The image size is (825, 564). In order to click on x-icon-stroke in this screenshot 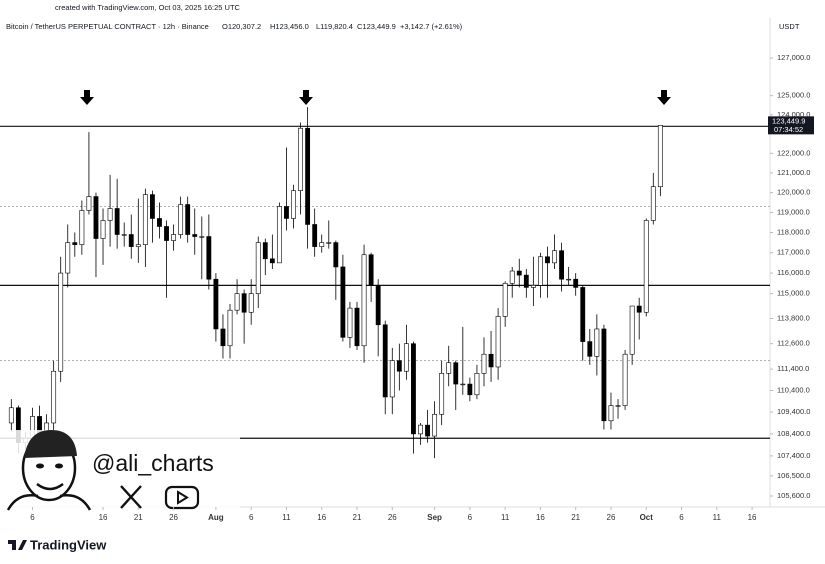, I will do `click(131, 497)`.